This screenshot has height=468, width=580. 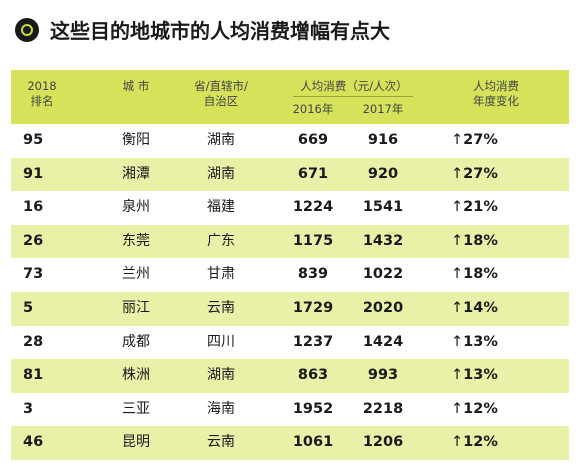 What do you see at coordinates (221, 274) in the screenshot?
I see `province-cell: 甘肃` at bounding box center [221, 274].